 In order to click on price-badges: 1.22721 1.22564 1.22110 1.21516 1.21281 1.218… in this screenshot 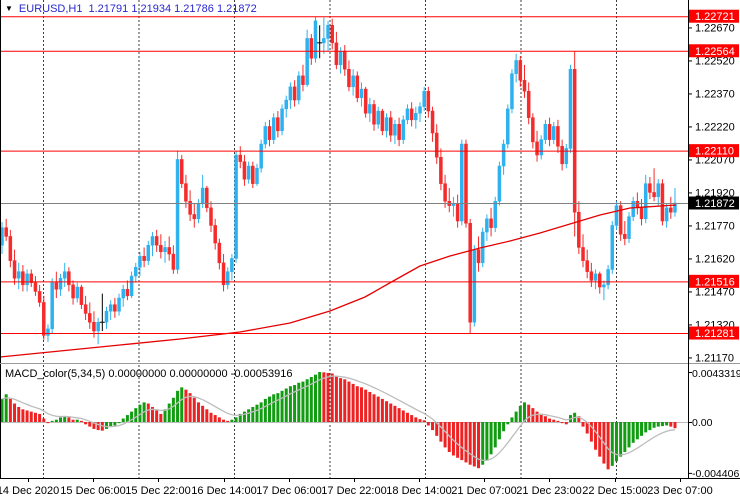, I will do `click(714, 174)`.